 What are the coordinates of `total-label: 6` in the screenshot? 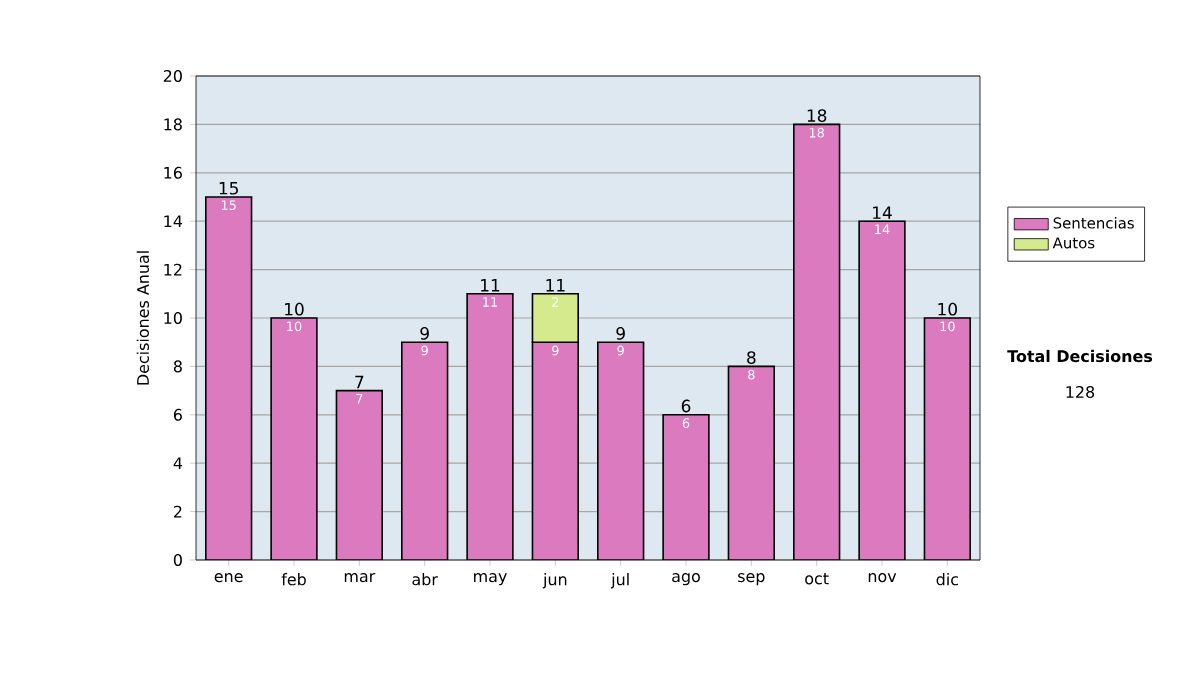 It's located at (686, 406).